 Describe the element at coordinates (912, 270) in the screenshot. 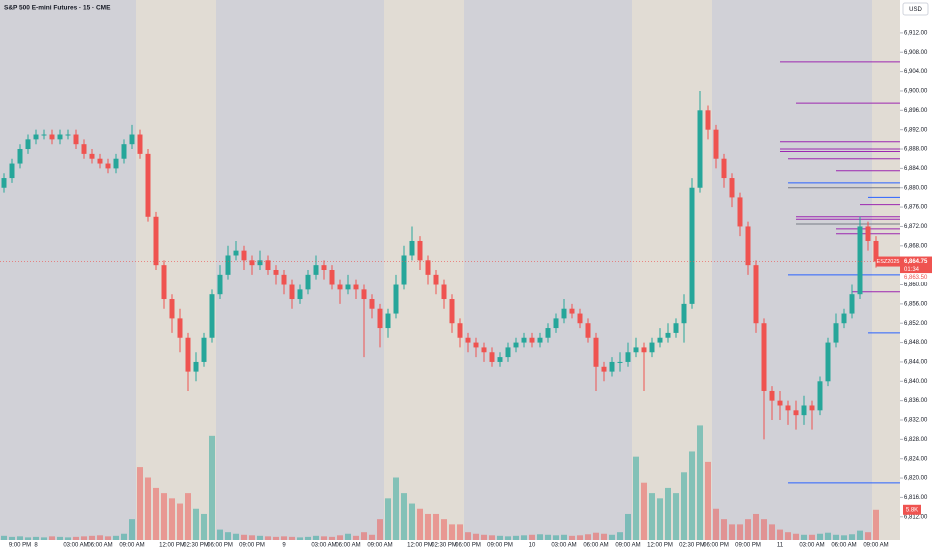

I see `countdown: 01:34` at that location.